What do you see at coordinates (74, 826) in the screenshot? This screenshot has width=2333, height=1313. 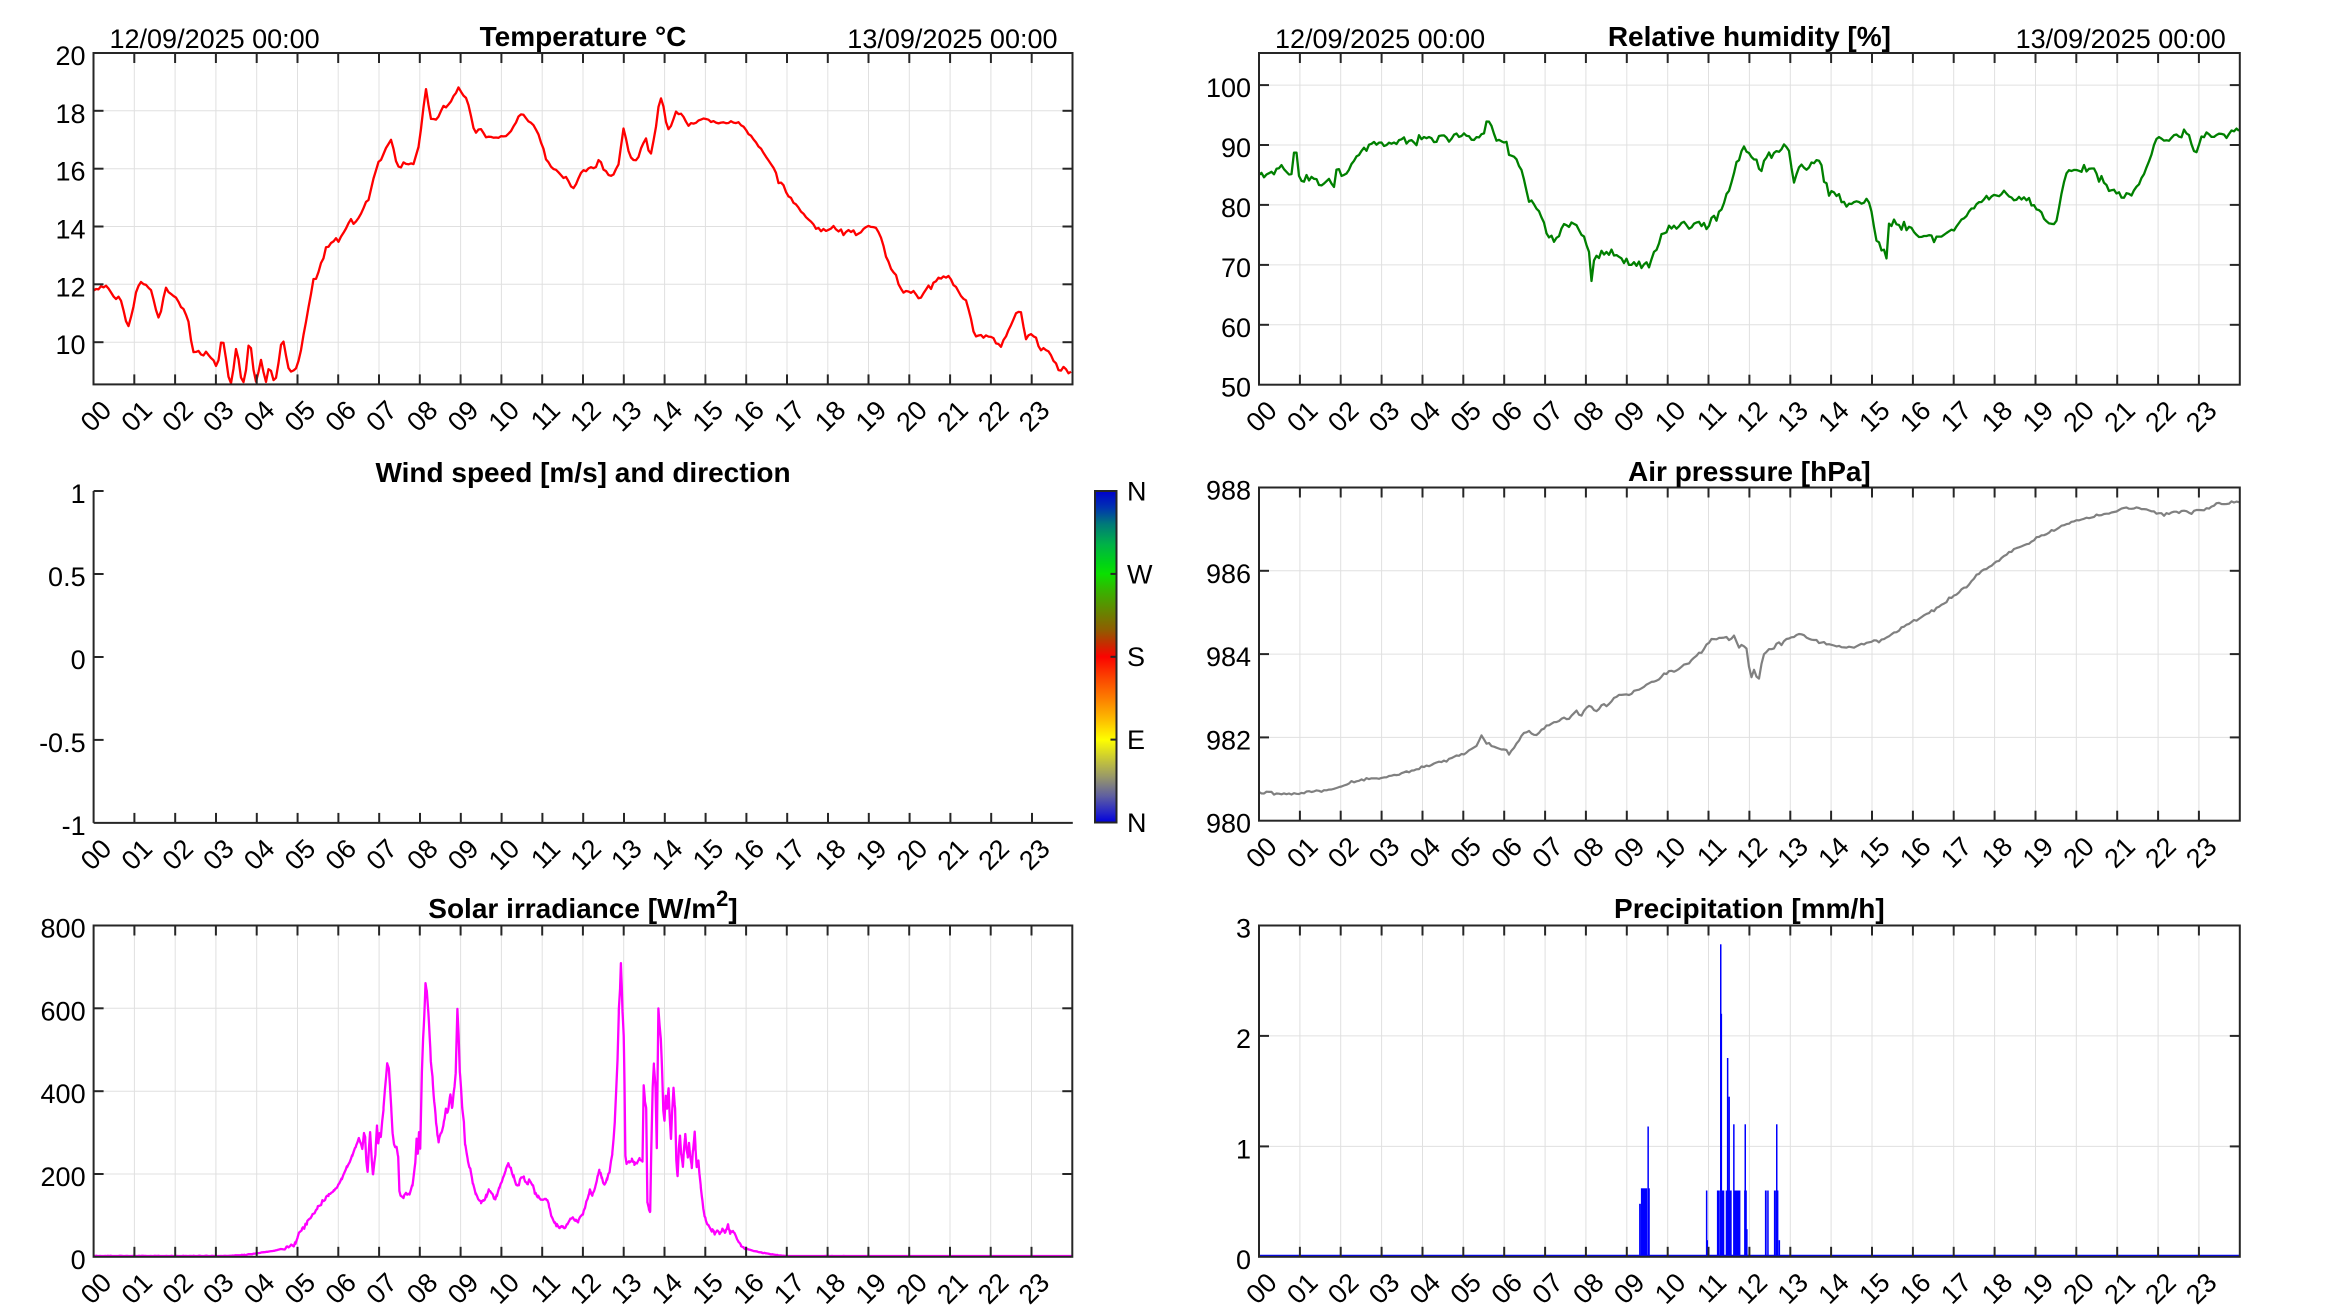 I see `svg-text: -1` at bounding box center [74, 826].